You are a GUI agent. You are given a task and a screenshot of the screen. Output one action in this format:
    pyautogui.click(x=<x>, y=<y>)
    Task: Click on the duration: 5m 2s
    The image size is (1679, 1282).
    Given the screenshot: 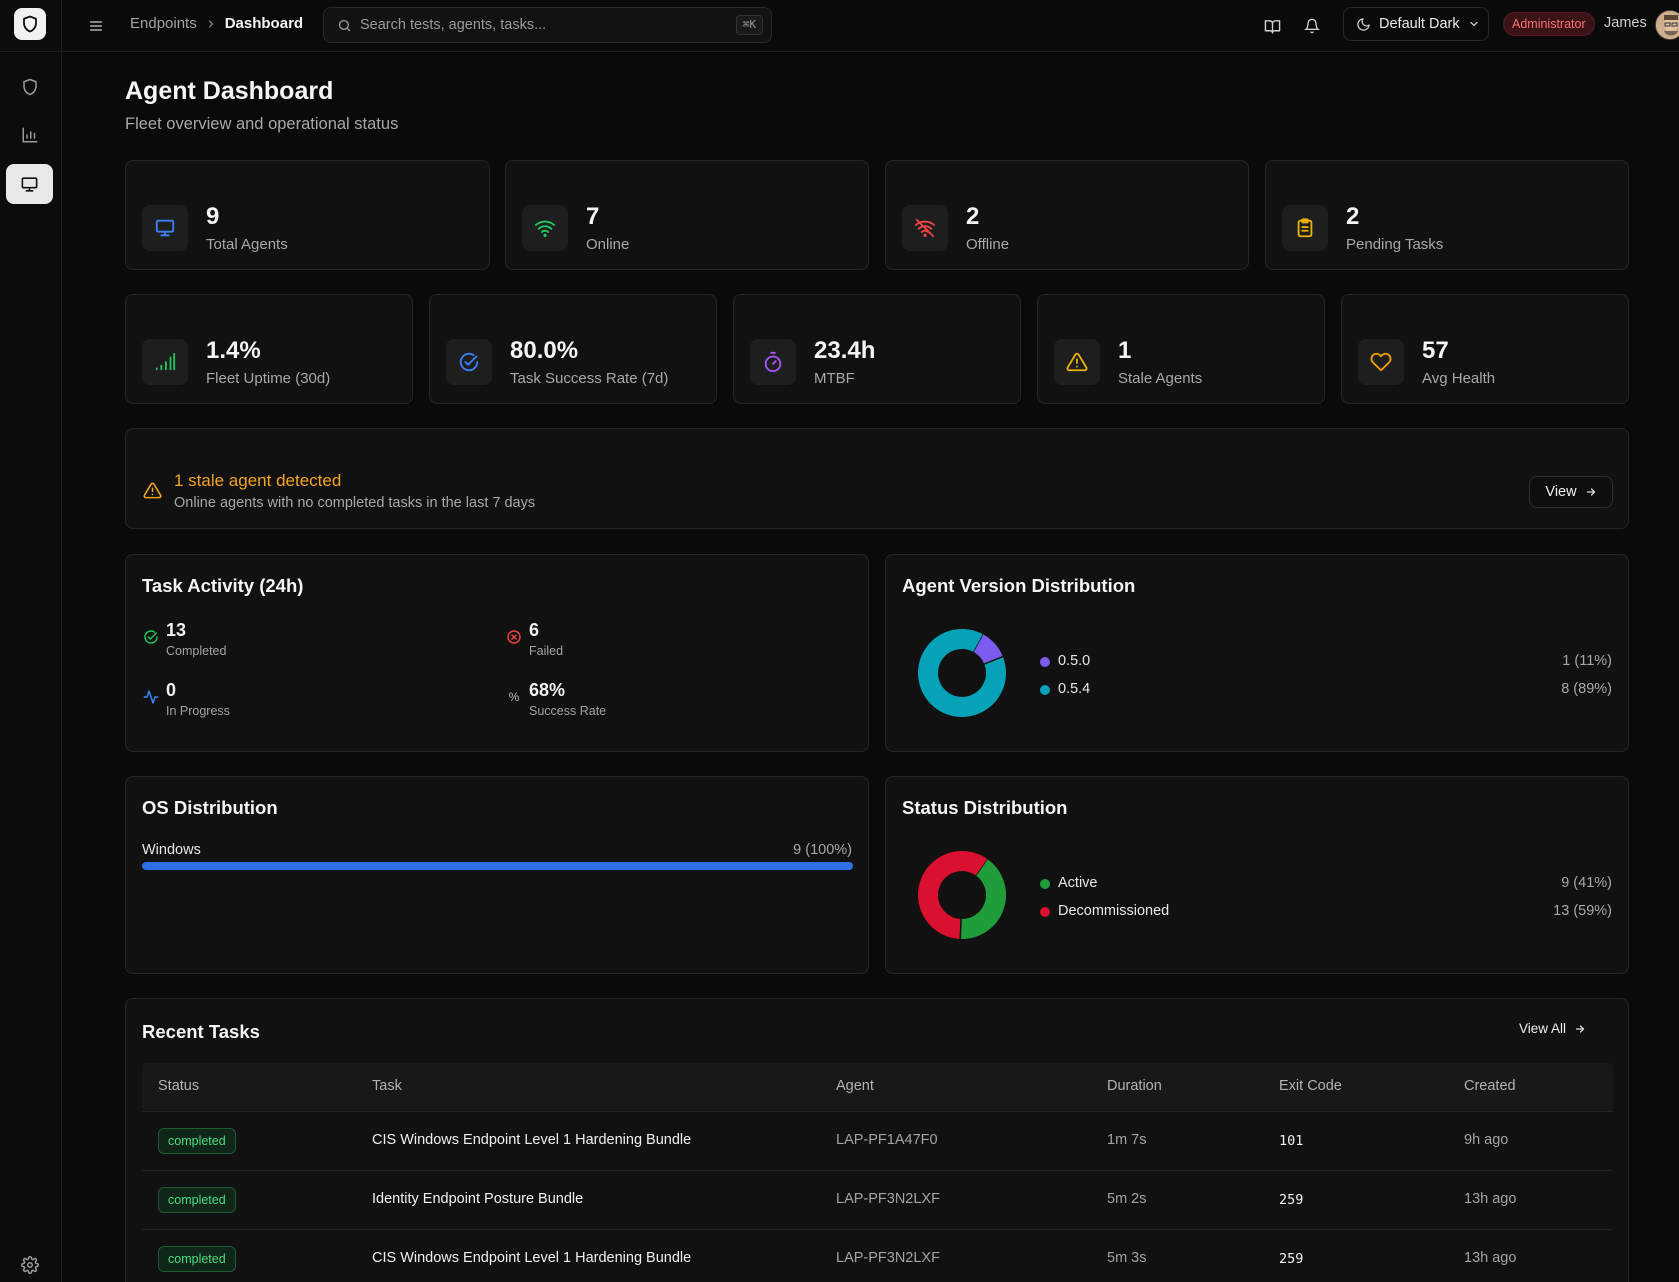 What is the action you would take?
    pyautogui.click(x=1127, y=1199)
    